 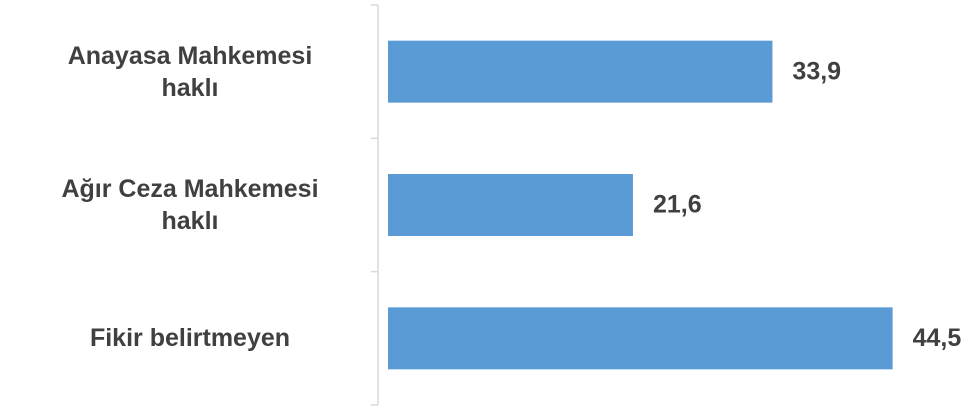 I want to click on category-label: Anayasa Mahkemesi haklı, so click(x=190, y=71).